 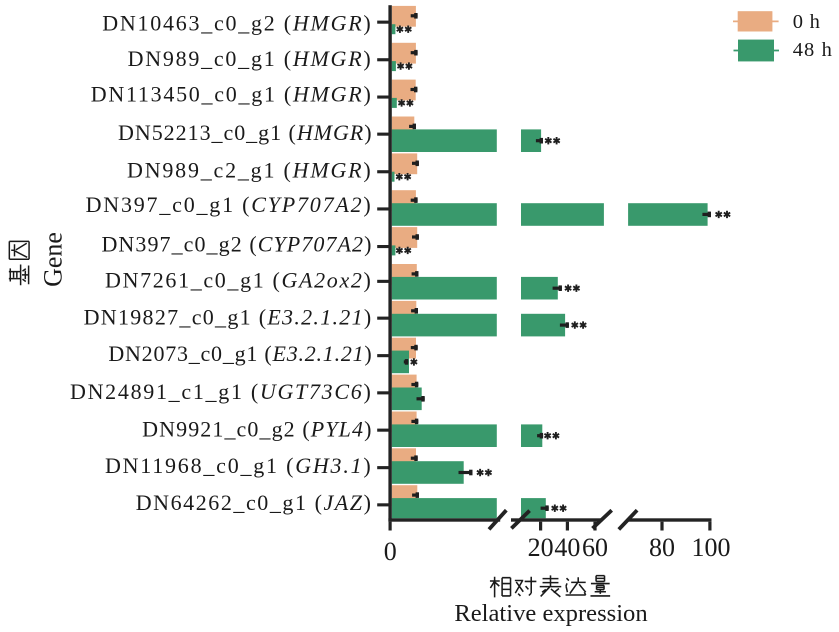 What do you see at coordinates (52, 259) in the screenshot?
I see `svg-text: Gene` at bounding box center [52, 259].